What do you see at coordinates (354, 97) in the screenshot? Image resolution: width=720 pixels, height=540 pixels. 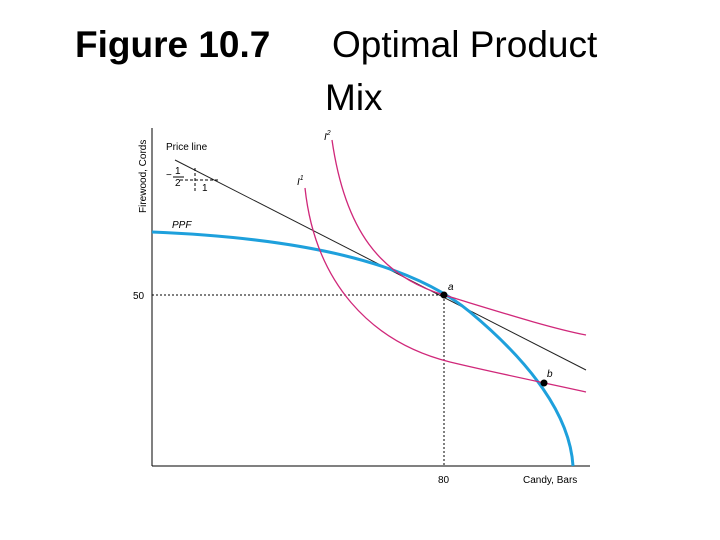 I see `title-line: Mix` at bounding box center [354, 97].